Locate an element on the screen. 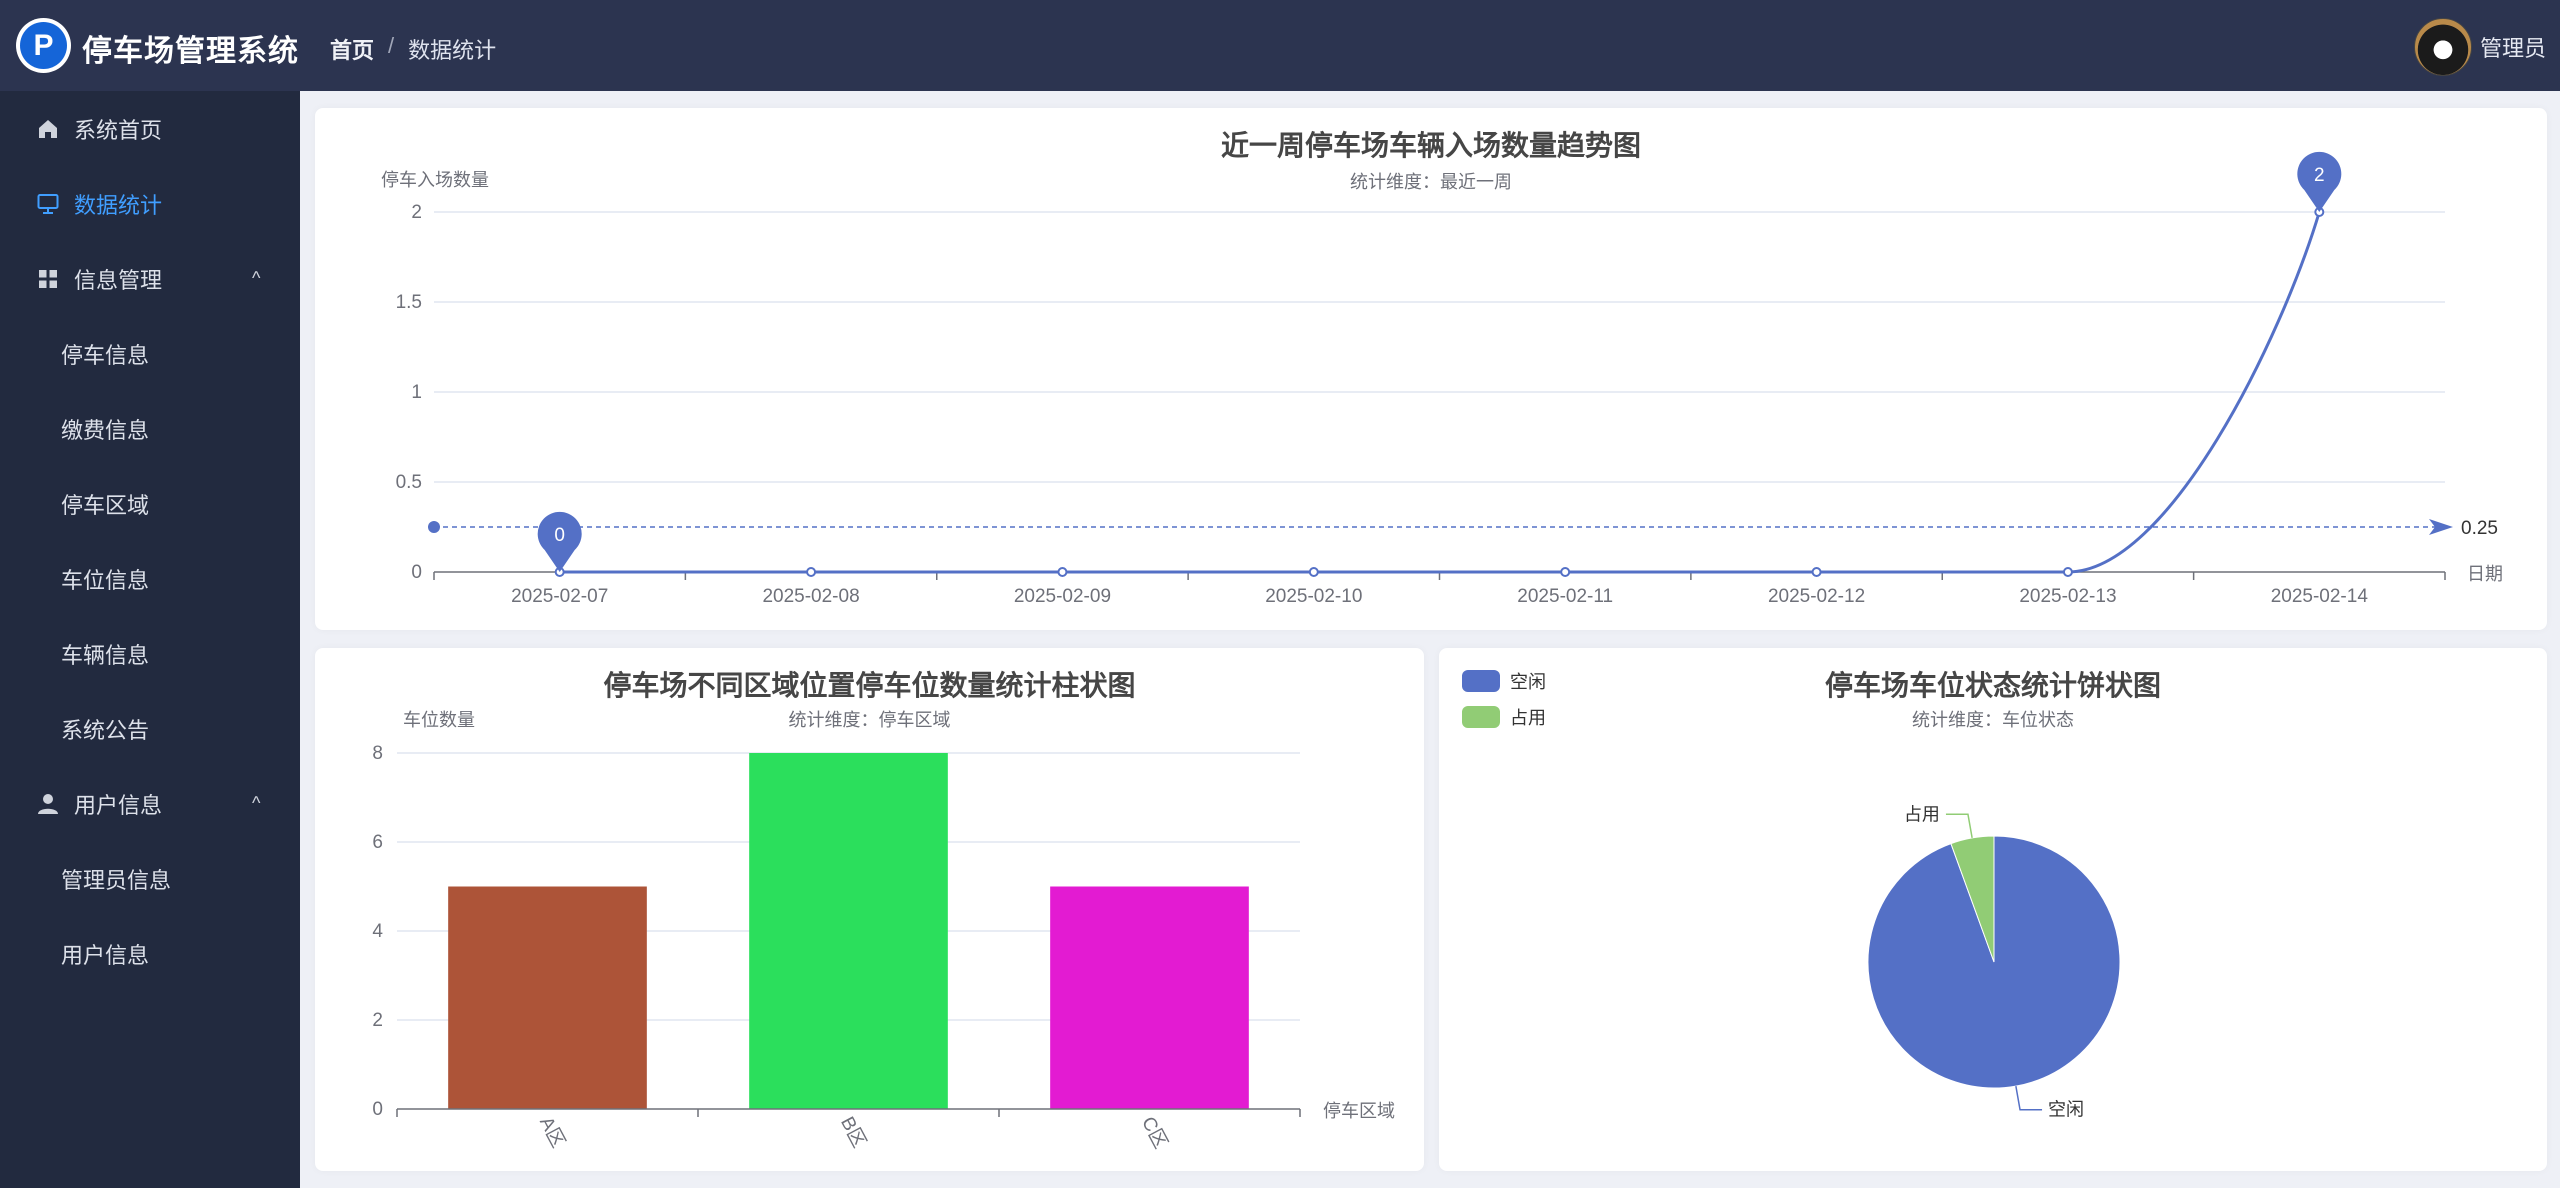  breadcrumb-home: 首页 is located at coordinates (352, 50).